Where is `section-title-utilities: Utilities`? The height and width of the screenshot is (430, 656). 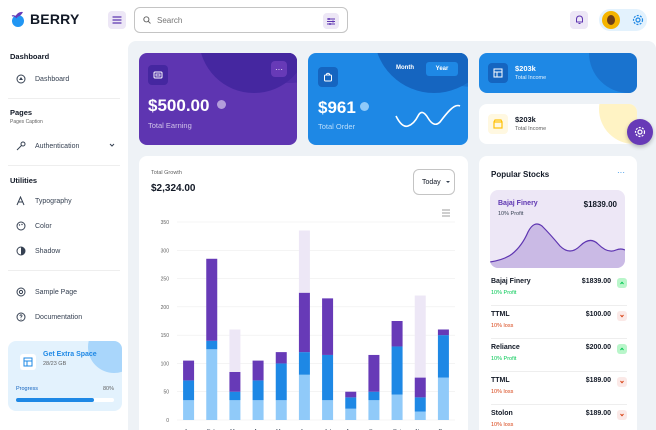
section-title-utilities: Utilities is located at coordinates (24, 180).